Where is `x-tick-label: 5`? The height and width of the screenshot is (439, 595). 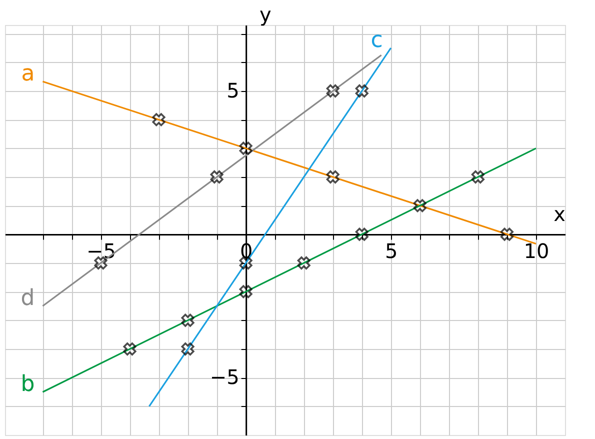 x-tick-label: 5 is located at coordinates (391, 250).